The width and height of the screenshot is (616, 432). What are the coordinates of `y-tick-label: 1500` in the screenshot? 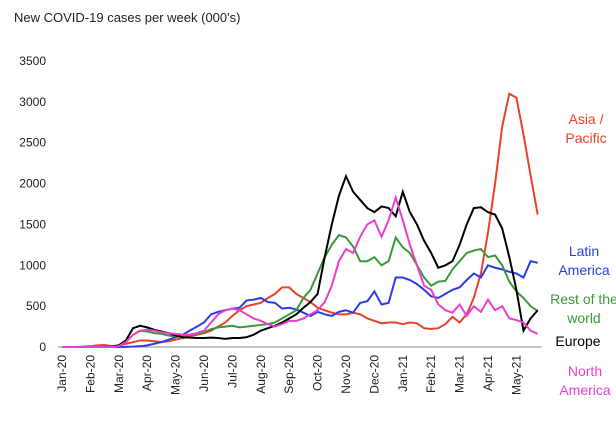 It's located at (32, 224).